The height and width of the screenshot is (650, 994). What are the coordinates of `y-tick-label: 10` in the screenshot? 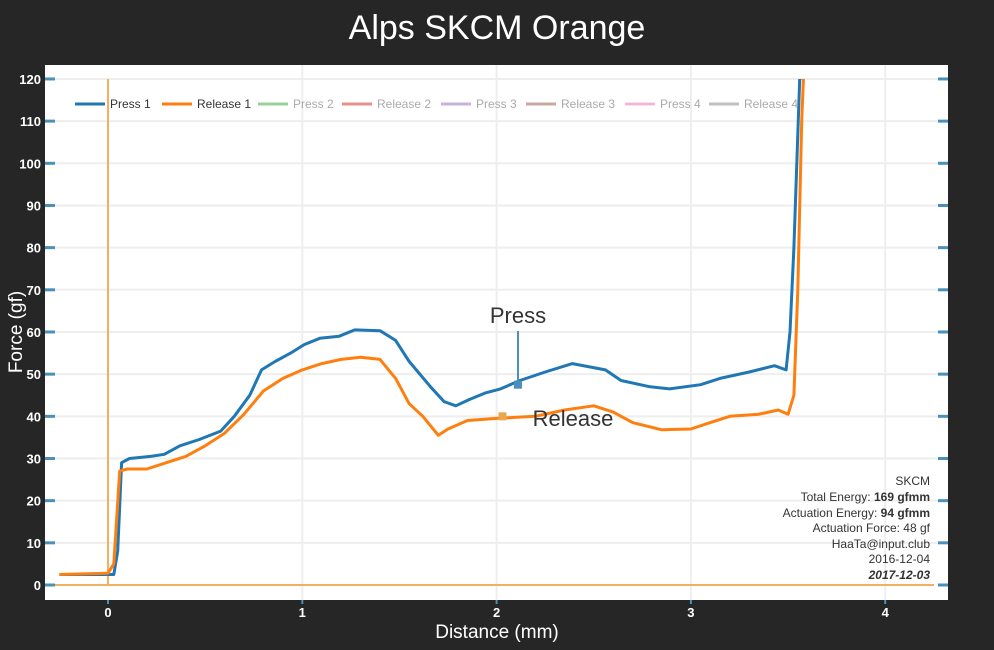 It's located at (34, 543).